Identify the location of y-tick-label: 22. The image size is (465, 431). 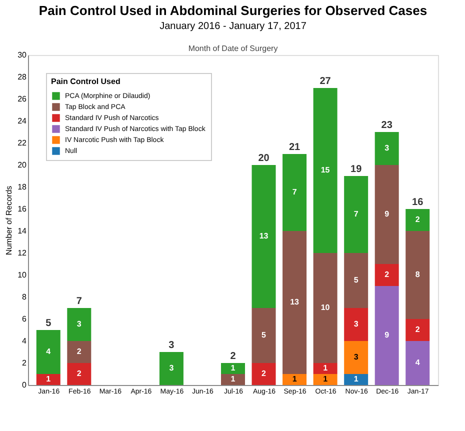
(23, 143).